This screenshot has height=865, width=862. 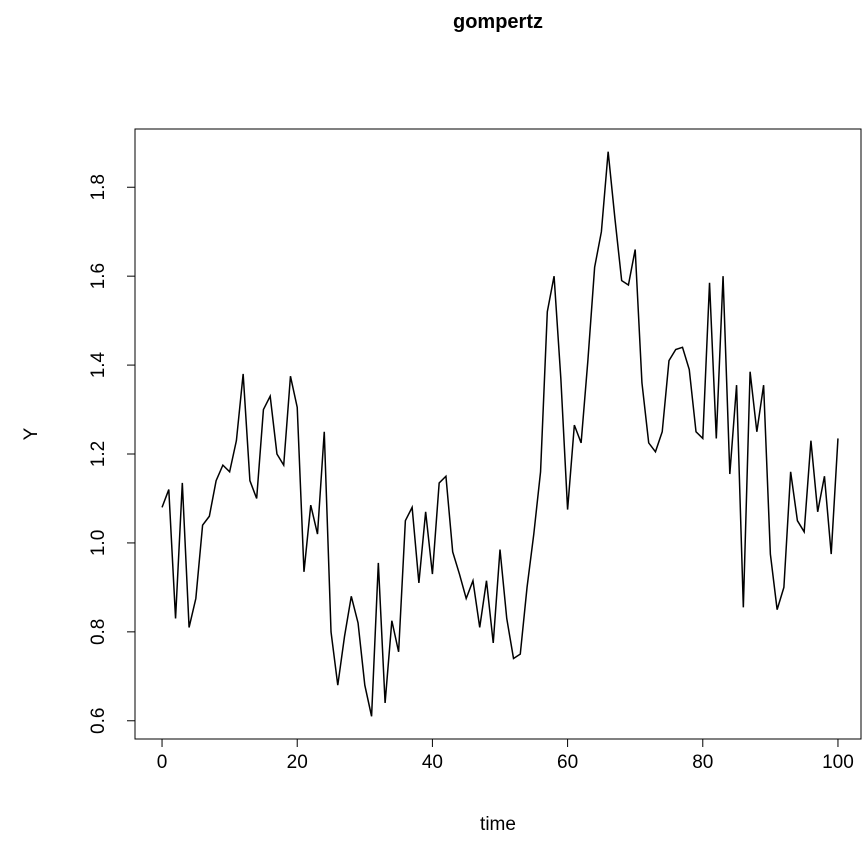 What do you see at coordinates (98, 632) in the screenshot?
I see `y-tick-label: 0.8` at bounding box center [98, 632].